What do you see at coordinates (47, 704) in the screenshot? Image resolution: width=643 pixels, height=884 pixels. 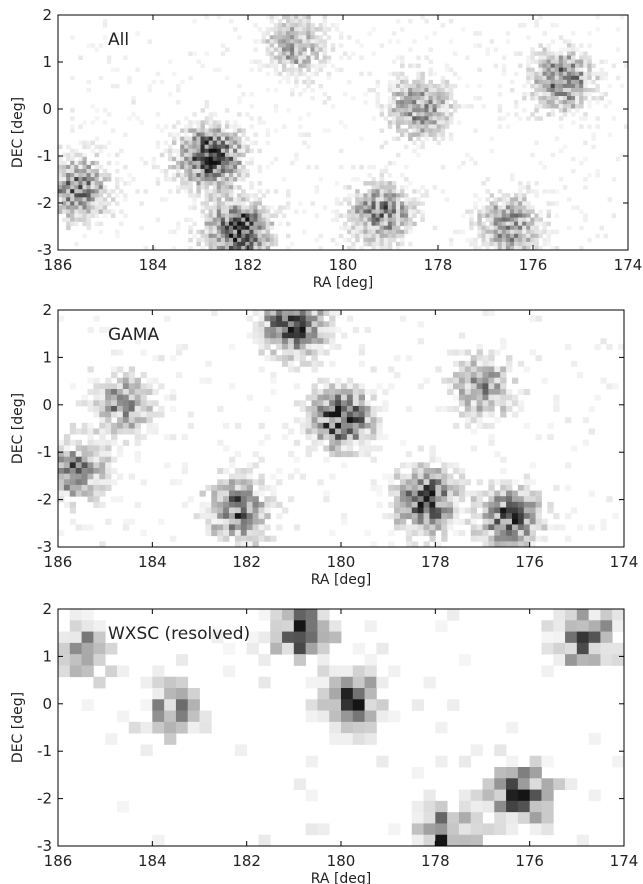 I see `y-tick-label: 0` at bounding box center [47, 704].